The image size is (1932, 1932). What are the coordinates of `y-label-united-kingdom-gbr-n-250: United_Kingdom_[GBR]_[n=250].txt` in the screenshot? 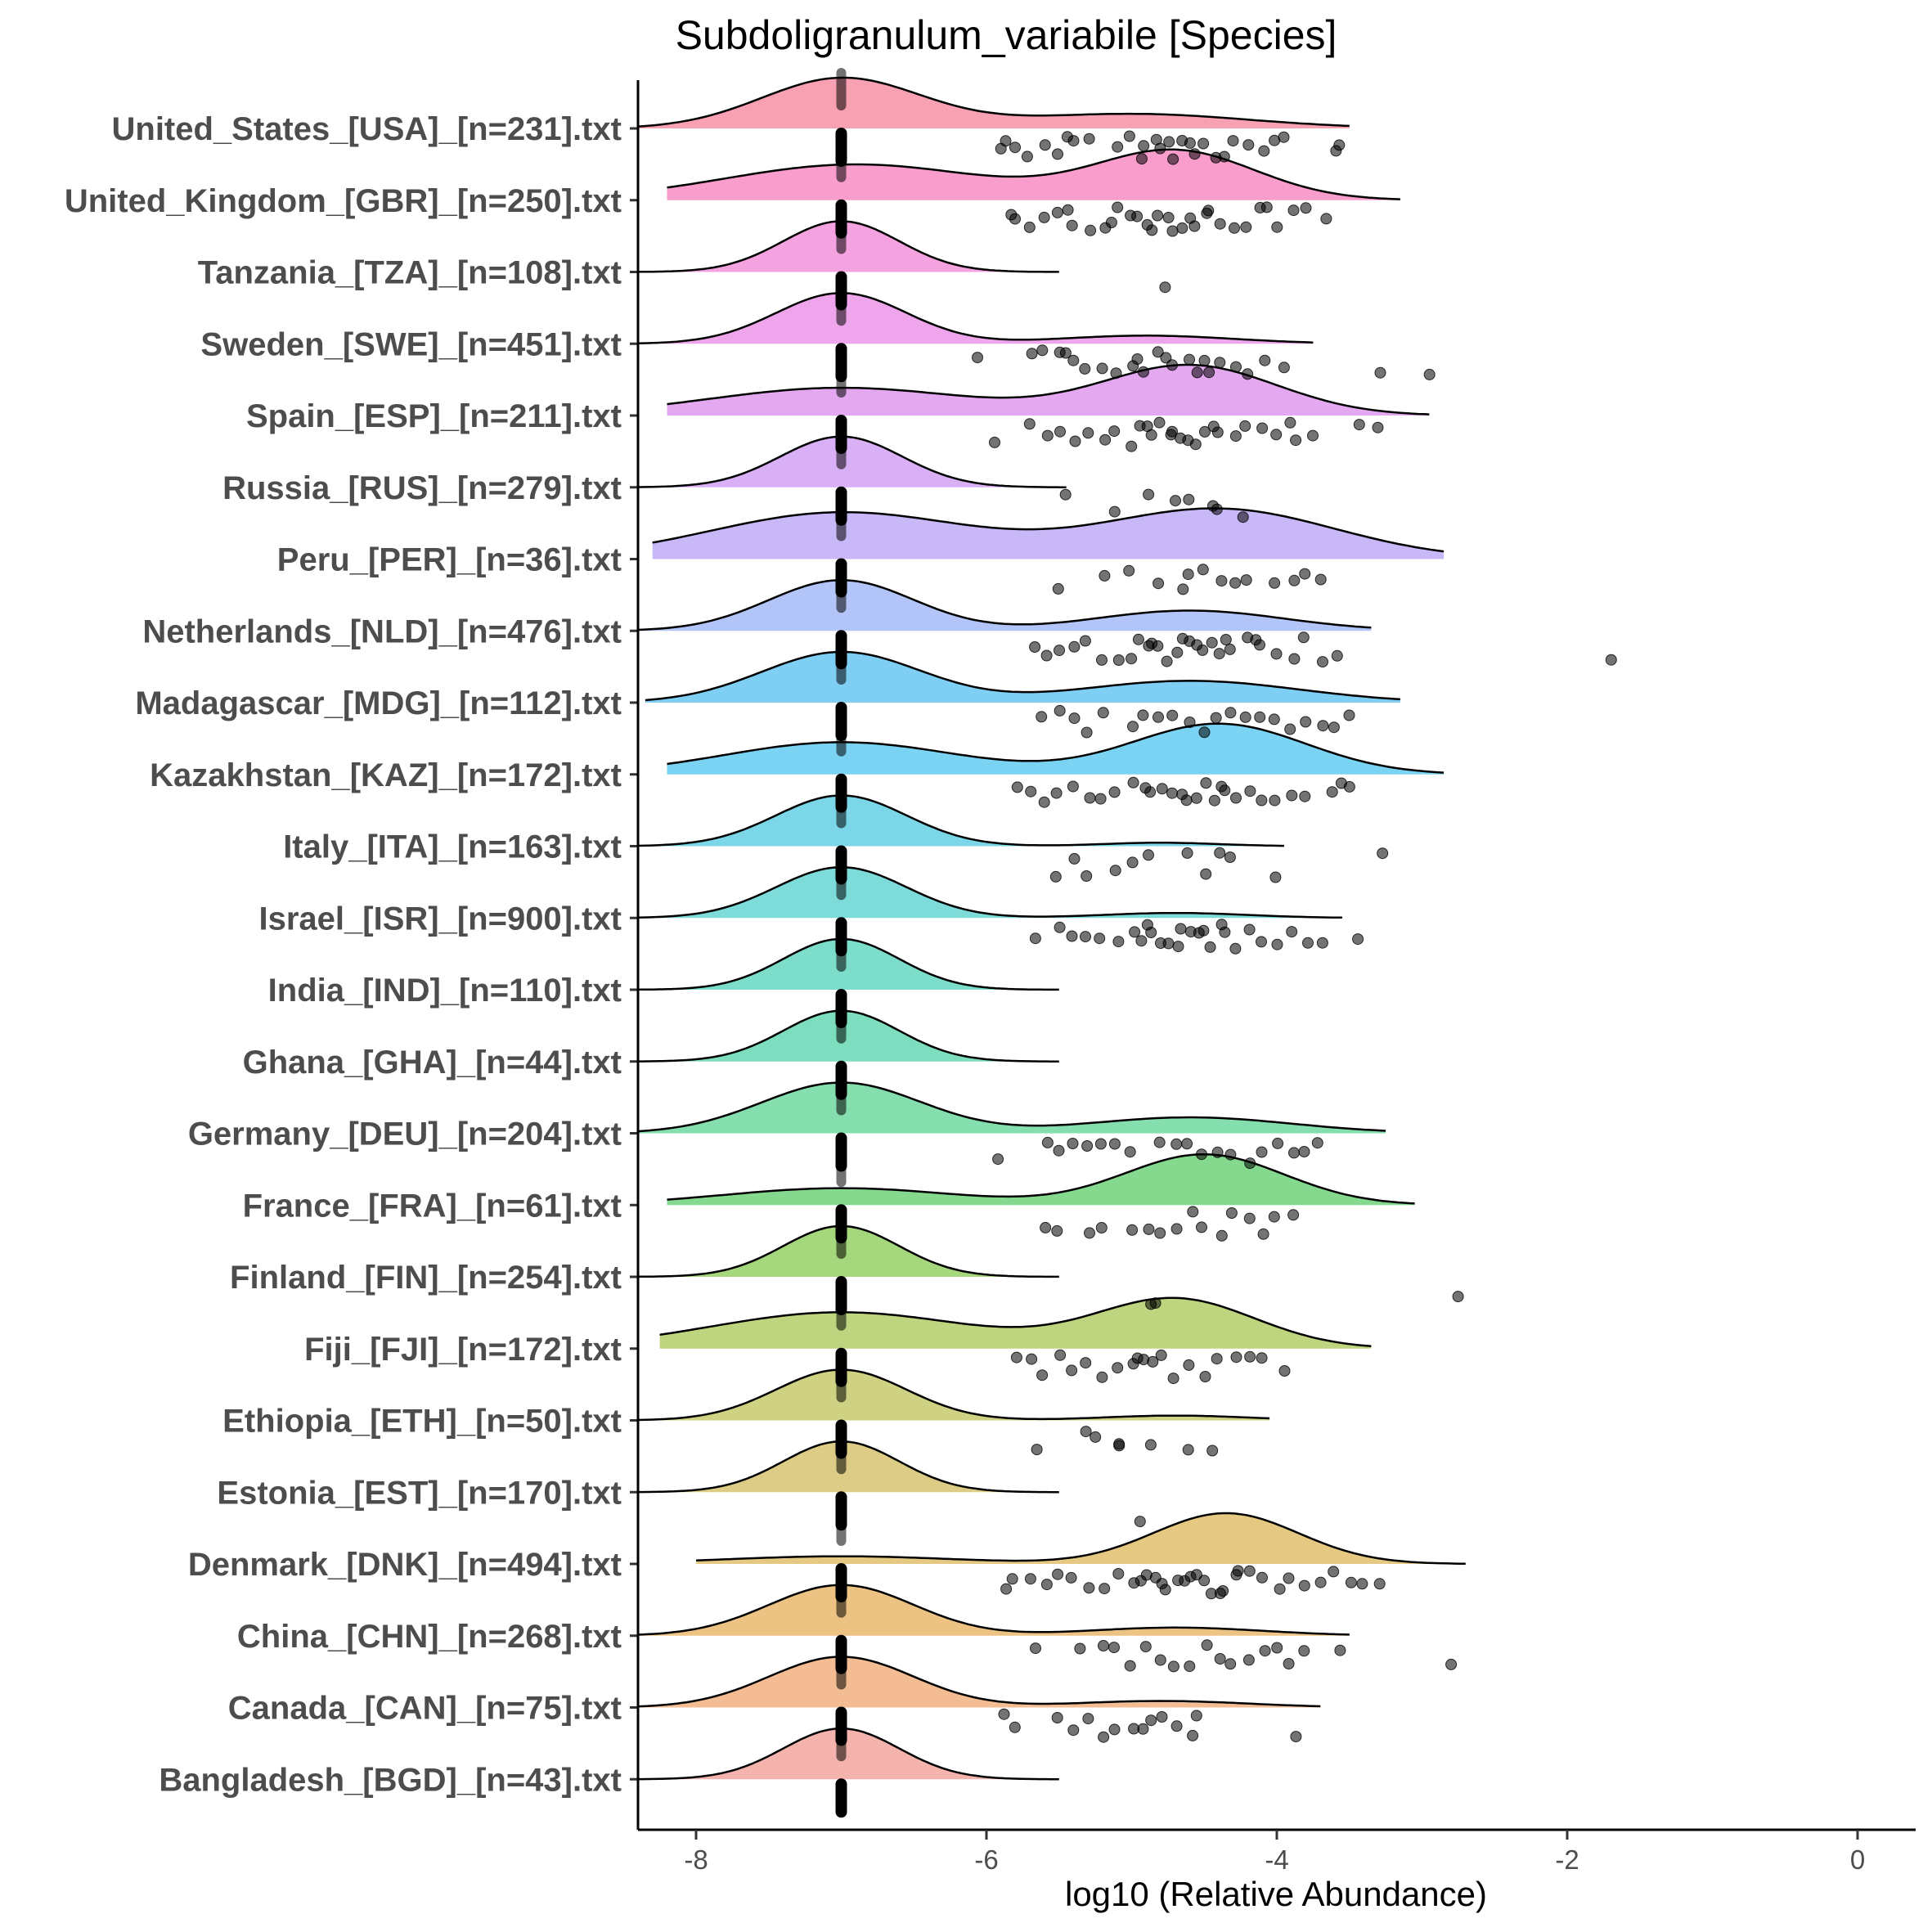 It's located at (344, 201).